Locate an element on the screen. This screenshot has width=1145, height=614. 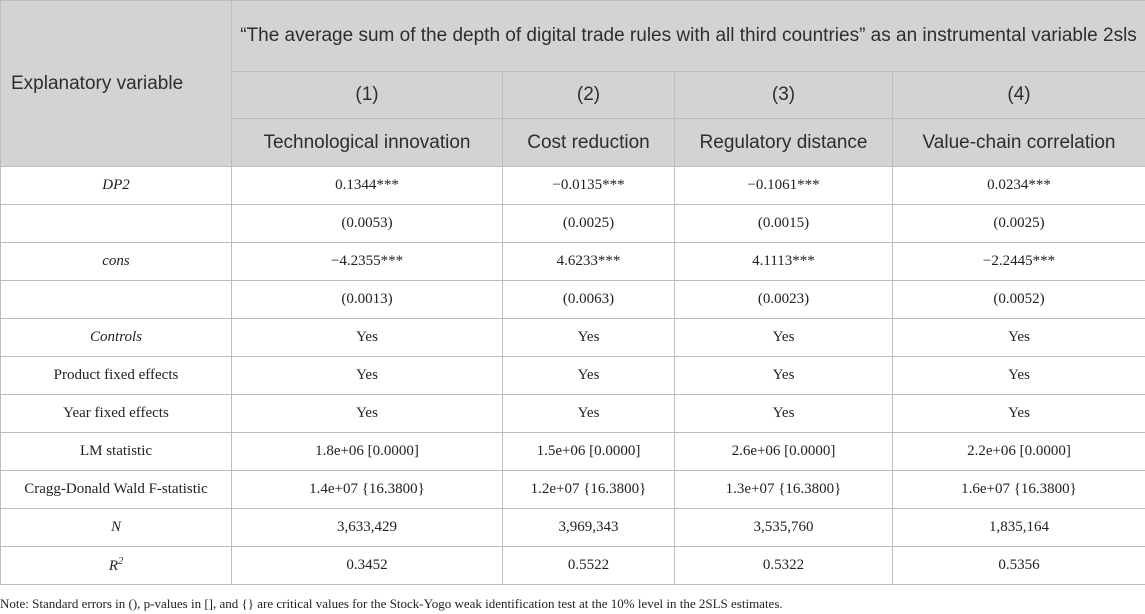
table-cell: 1,835,164 is located at coordinates (1018, 527).